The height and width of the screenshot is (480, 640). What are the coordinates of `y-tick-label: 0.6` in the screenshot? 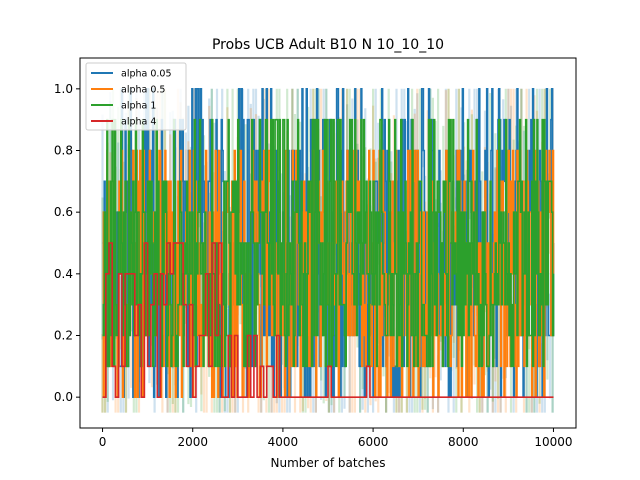 It's located at (63, 212).